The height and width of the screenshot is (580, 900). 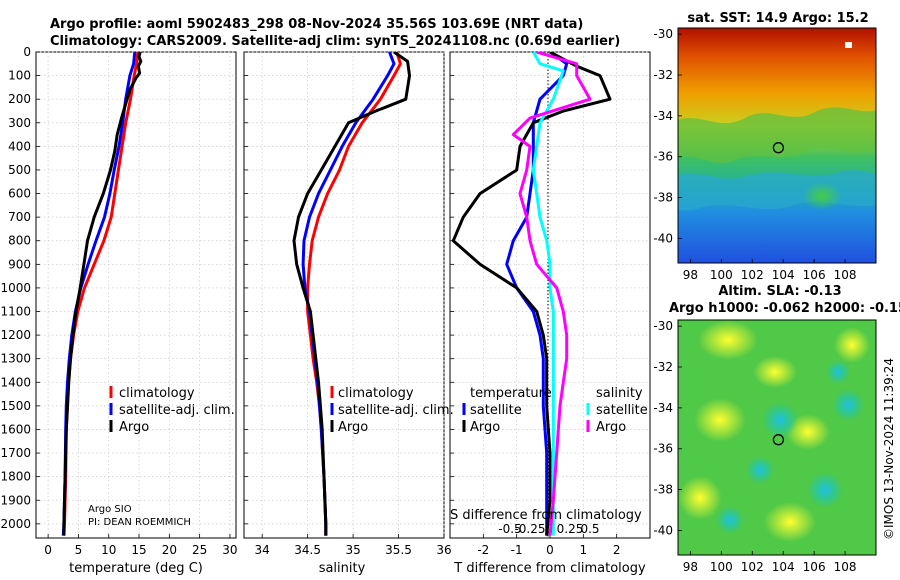 What do you see at coordinates (15, 524) in the screenshot?
I see `ytick-label: 2000` at bounding box center [15, 524].